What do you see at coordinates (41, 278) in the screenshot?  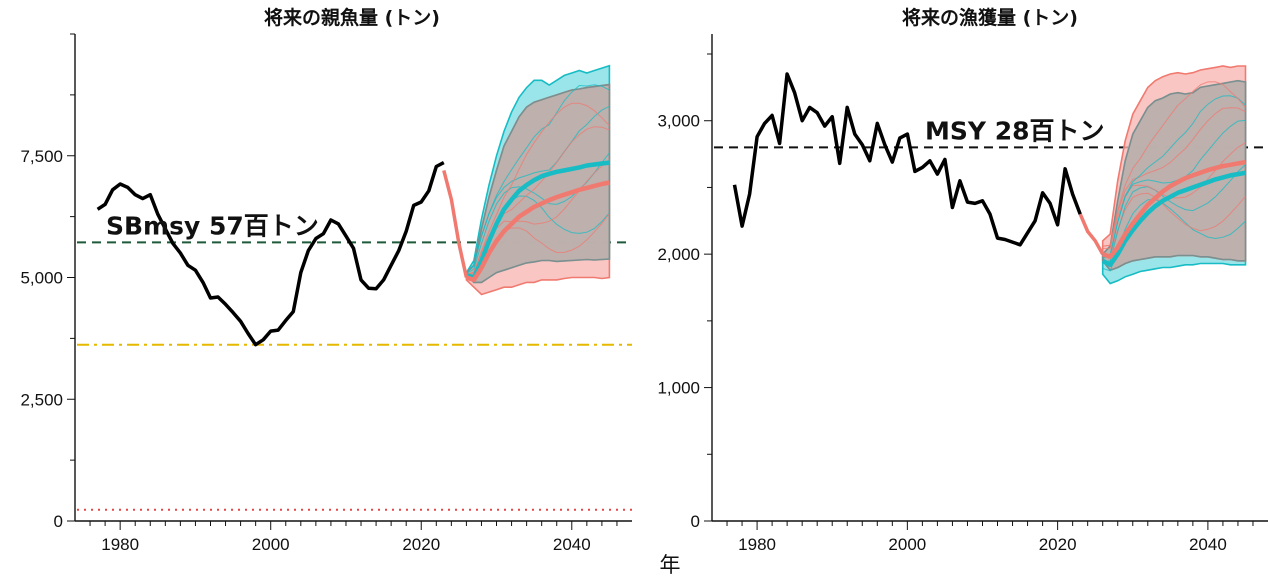 I see `y-tick-label: 5,000` at bounding box center [41, 278].